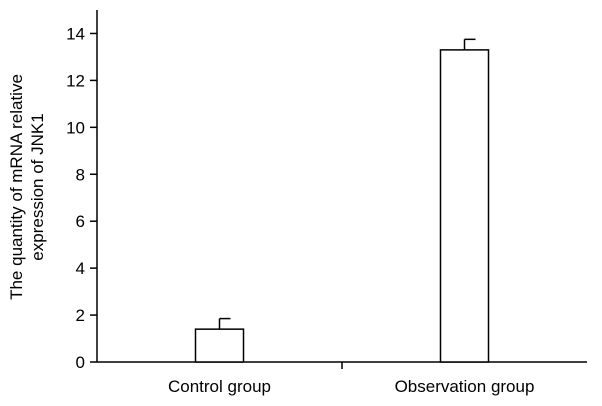  I want to click on y-tick-label: 14, so click(75, 33).